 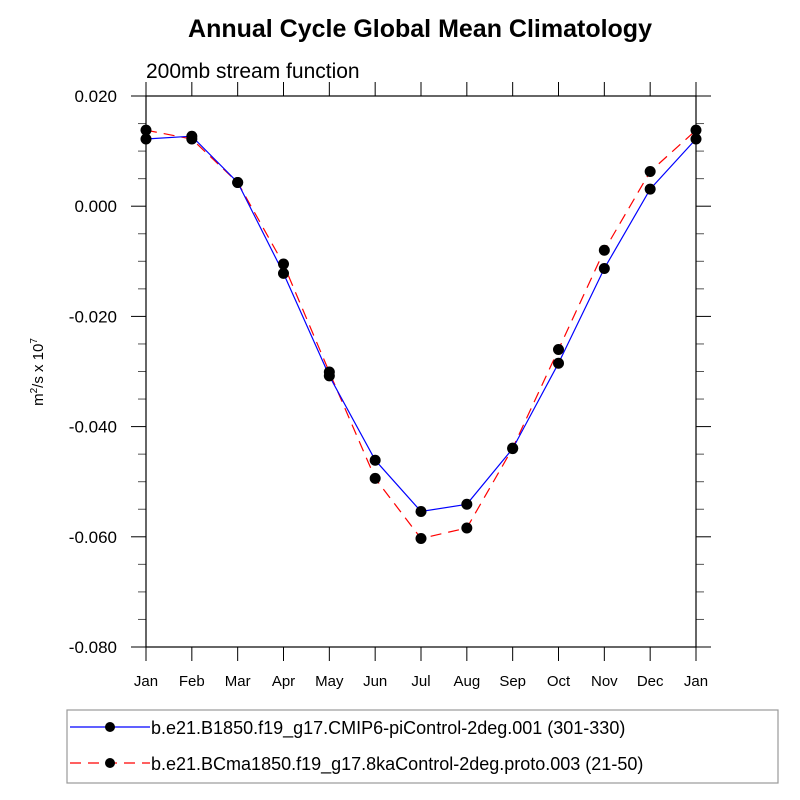 I want to click on chart-subtitle: 200mb stream function, so click(x=253, y=71).